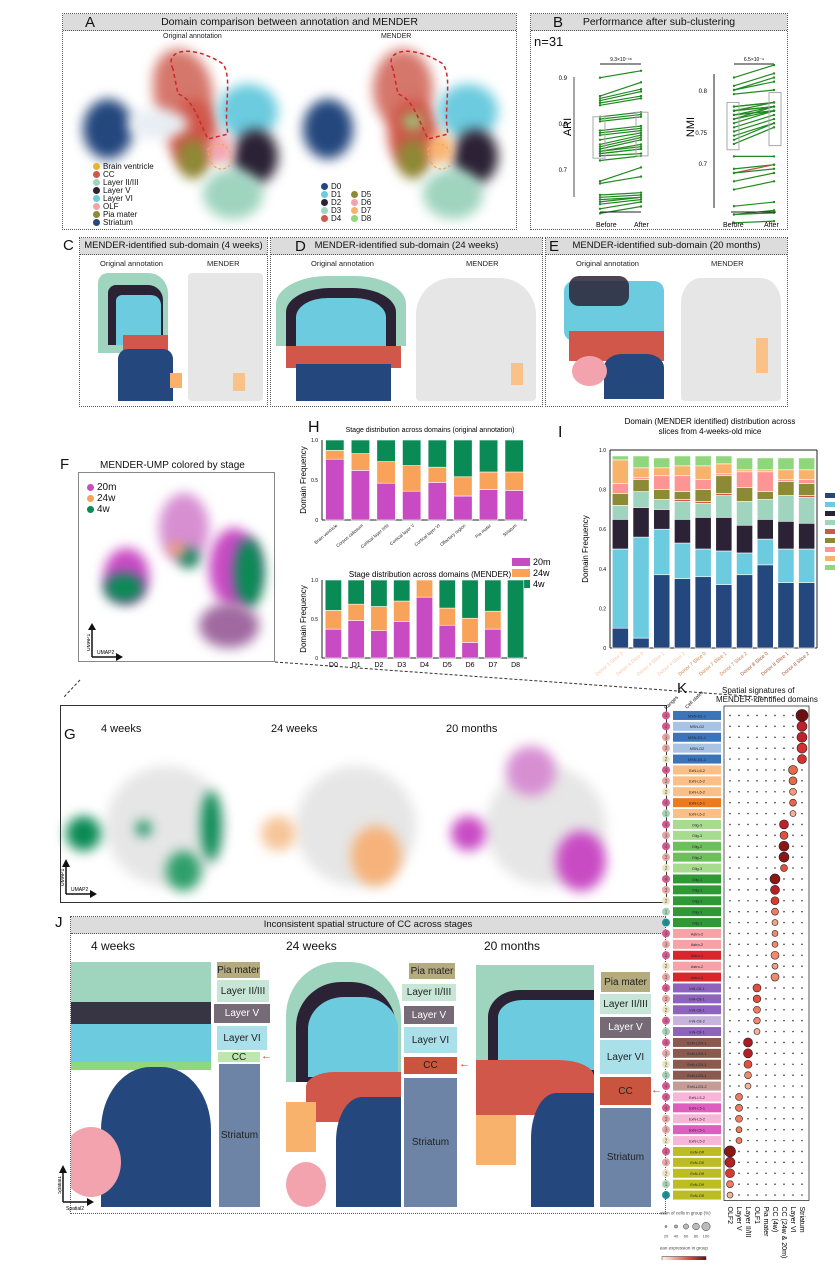 The width and height of the screenshot is (835, 1264). I want to click on nmi-xtick-after: After, so click(771, 225).